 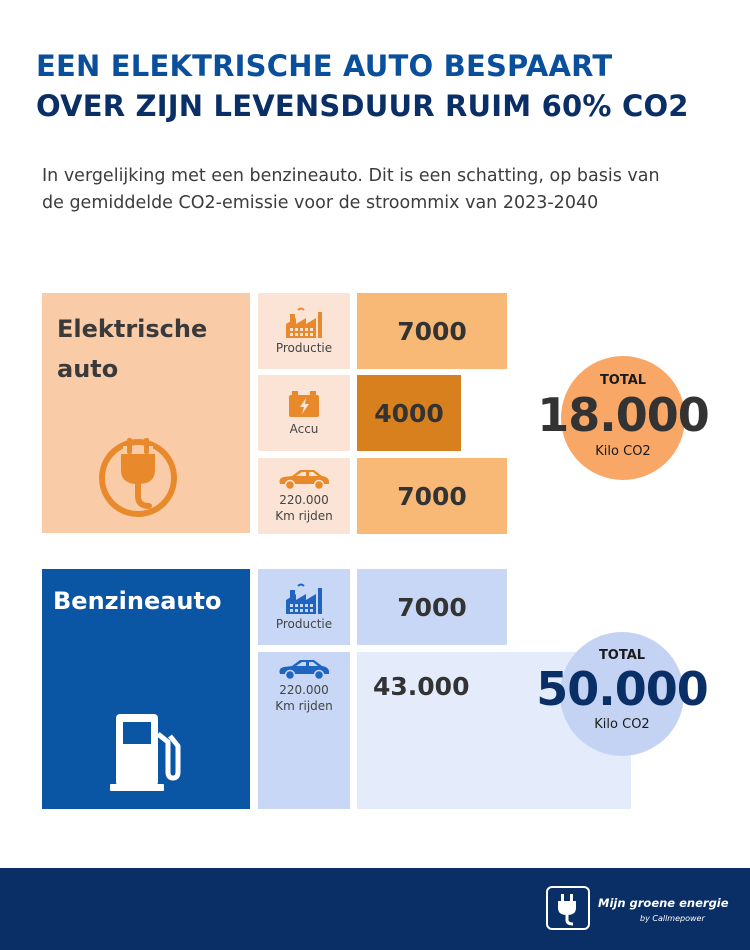 What do you see at coordinates (362, 106) in the screenshot?
I see `title-line-2: OVER ZIJN LEVENSDUUR RUIM 60% CO2` at bounding box center [362, 106].